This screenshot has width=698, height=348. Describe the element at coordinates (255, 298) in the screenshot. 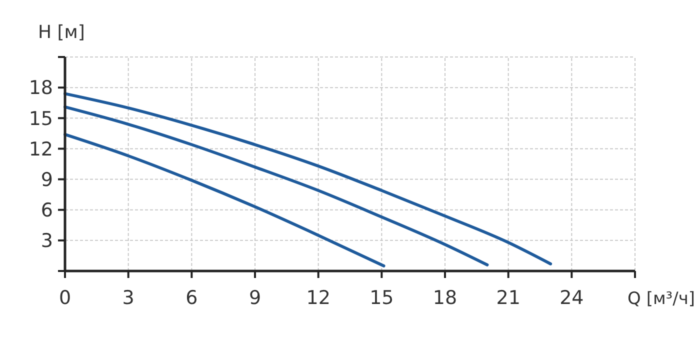

I see `x-tick-label: 9` at that location.